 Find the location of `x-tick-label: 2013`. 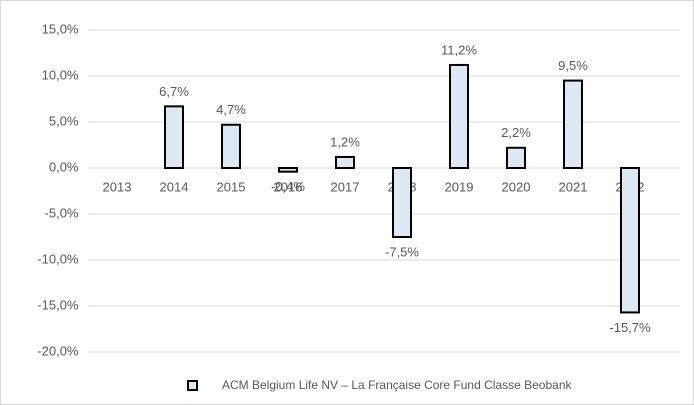

x-tick-label: 2013 is located at coordinates (117, 186).